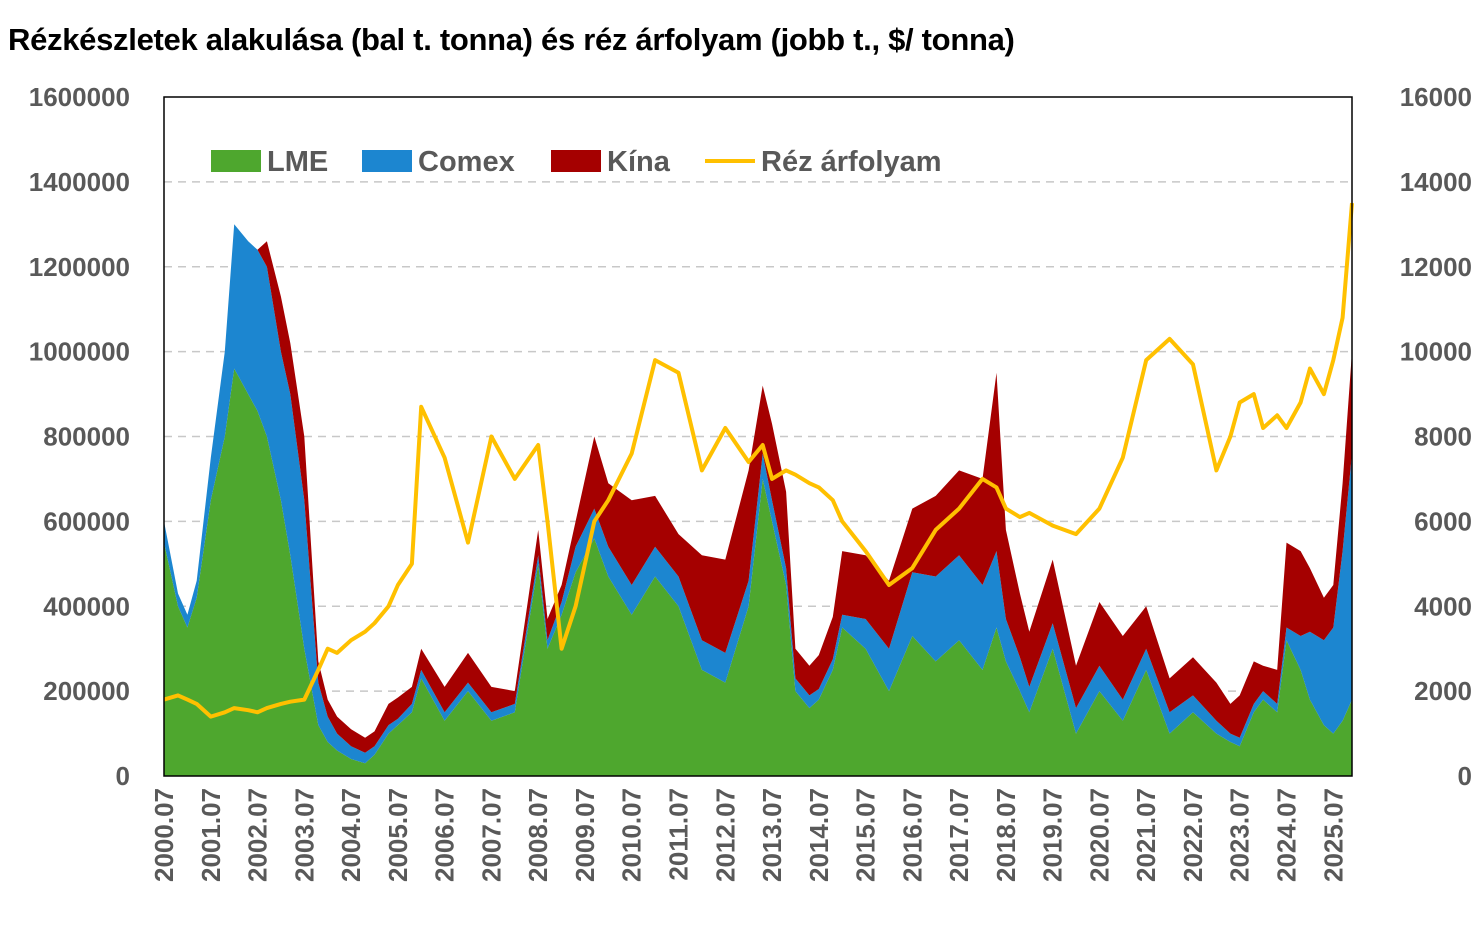 The height and width of the screenshot is (932, 1478). I want to click on legend-label-price: Réz árfolyam, so click(851, 162).